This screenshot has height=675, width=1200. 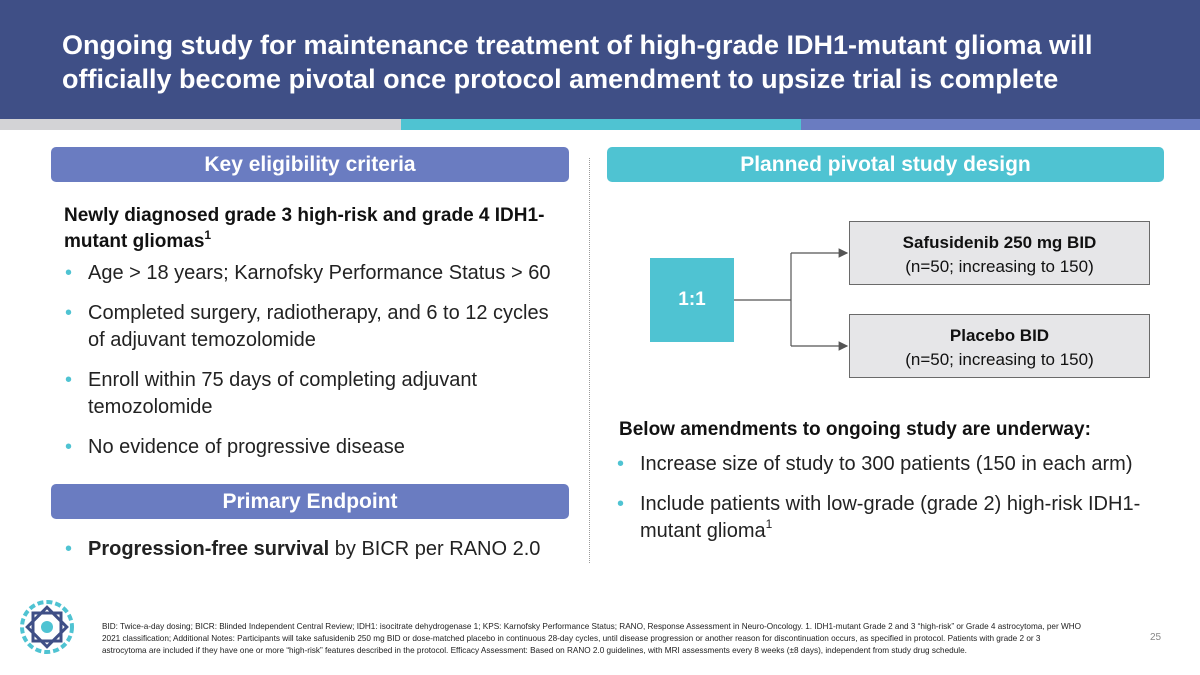 What do you see at coordinates (435, 549) in the screenshot?
I see `endpoint-rest-text: by BICR per RANO 2.0` at bounding box center [435, 549].